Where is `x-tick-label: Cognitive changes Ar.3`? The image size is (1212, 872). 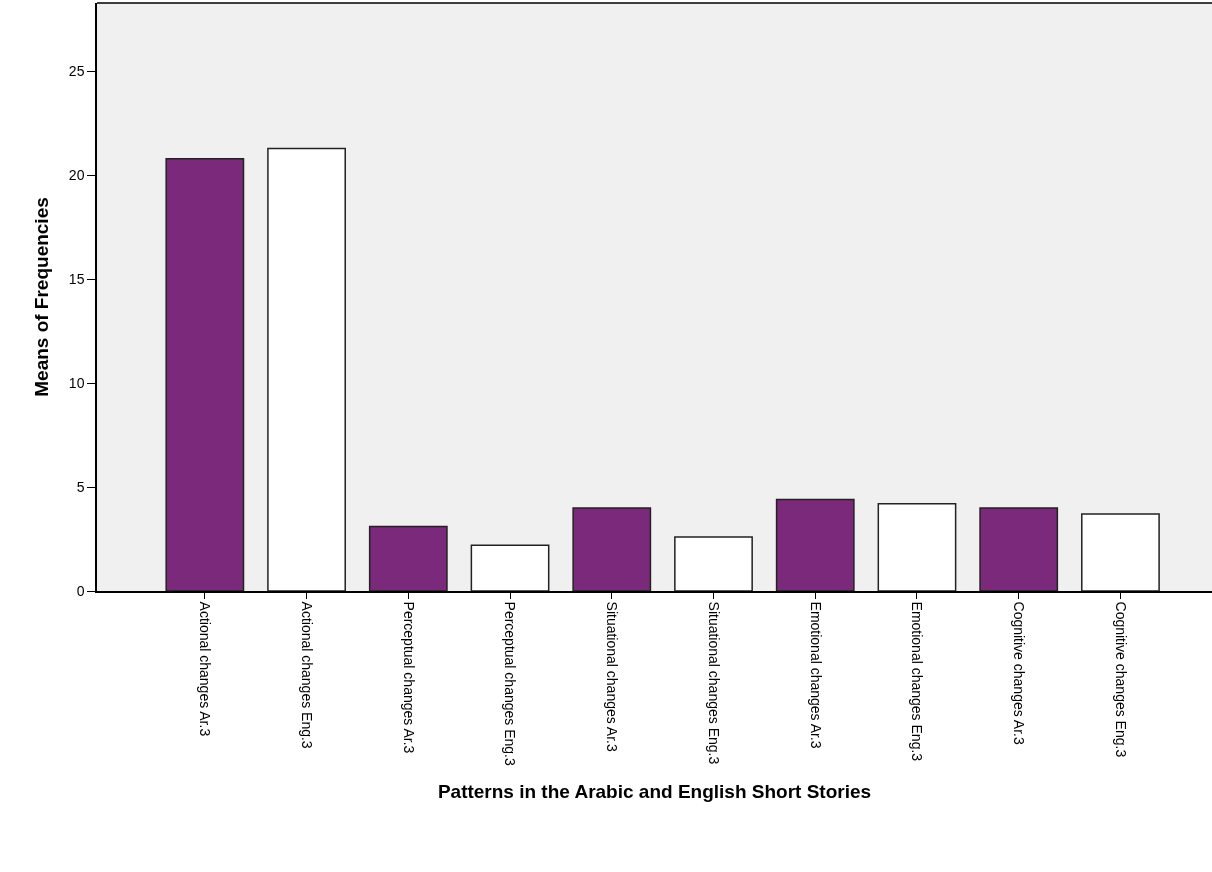
x-tick-label: Cognitive changes Ar.3 is located at coordinates (1019, 673).